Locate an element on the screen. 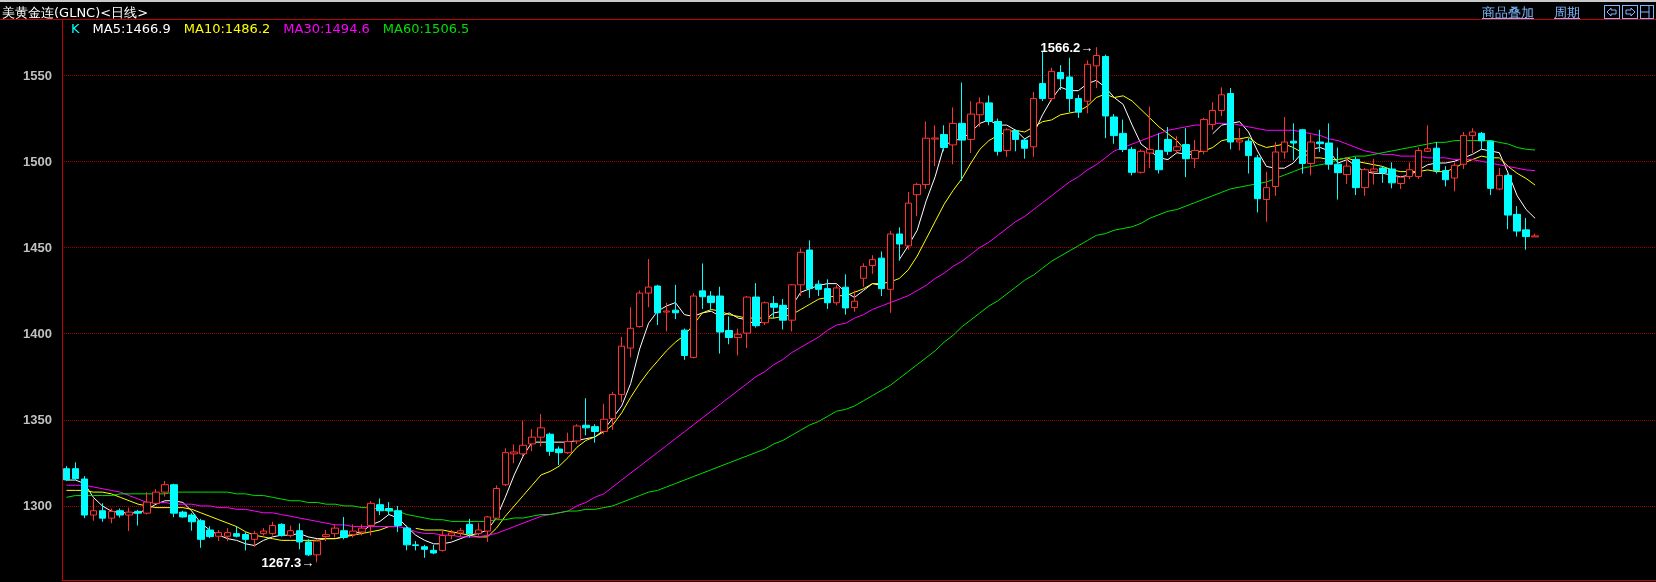 The width and height of the screenshot is (1656, 582). y-tick-label: 1350 is located at coordinates (37, 420).